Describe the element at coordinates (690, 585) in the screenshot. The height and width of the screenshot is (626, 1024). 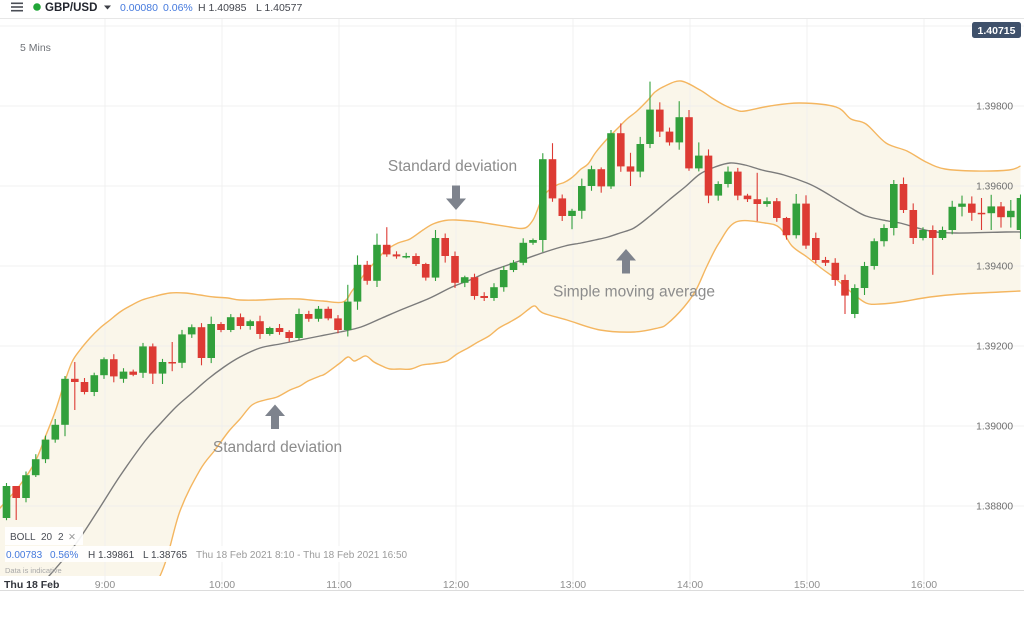
I see `svg-text: 14:00` at that location.